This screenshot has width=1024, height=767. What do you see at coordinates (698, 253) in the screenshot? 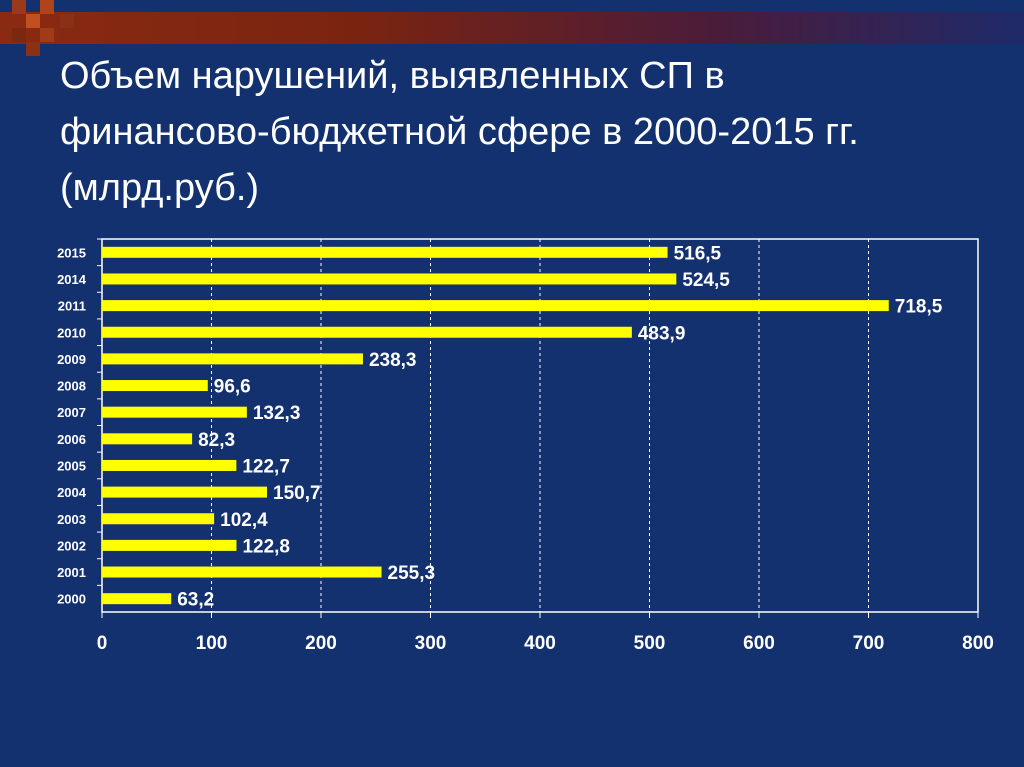
I see `data-label-2015: 516,5` at bounding box center [698, 253].